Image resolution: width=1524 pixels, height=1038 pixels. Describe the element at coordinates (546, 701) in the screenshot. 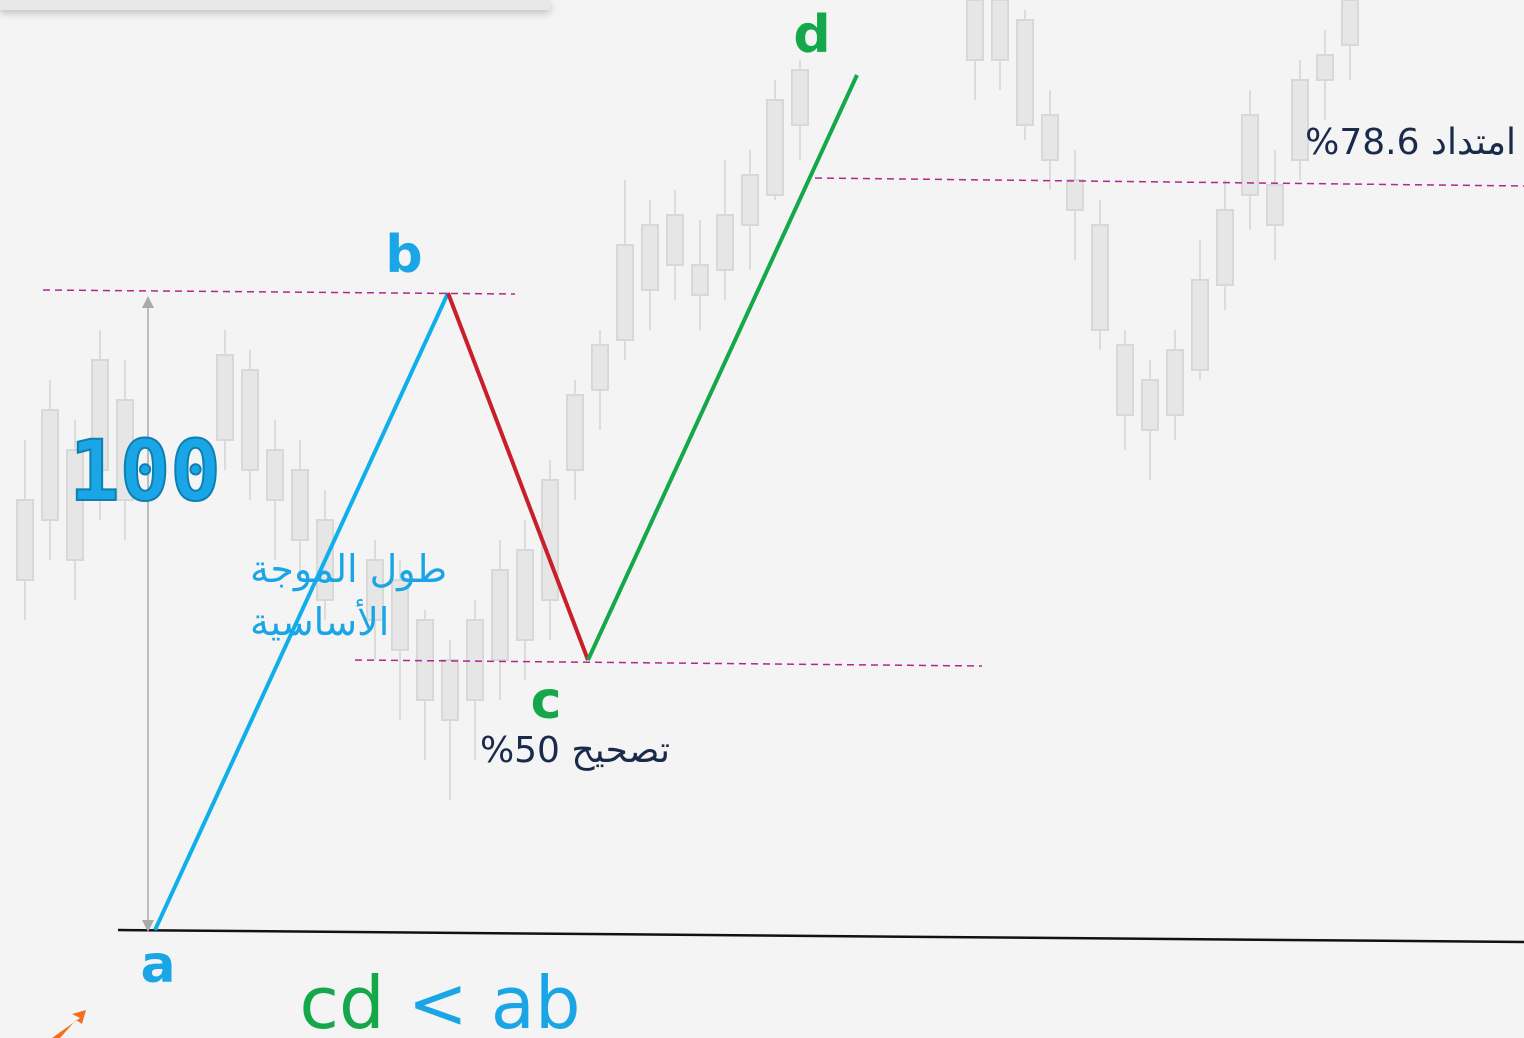

I see `point-c: c` at that location.